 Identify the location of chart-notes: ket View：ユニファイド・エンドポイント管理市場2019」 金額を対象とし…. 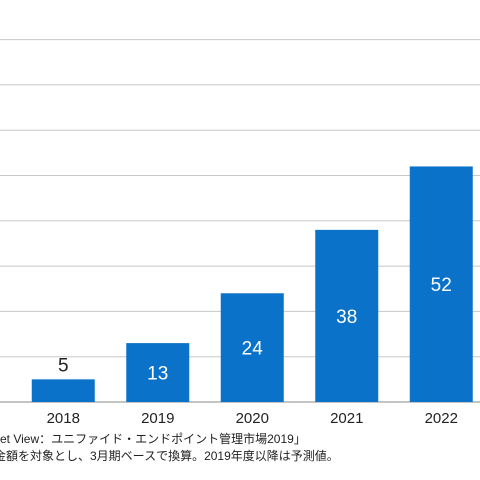
(240, 448).